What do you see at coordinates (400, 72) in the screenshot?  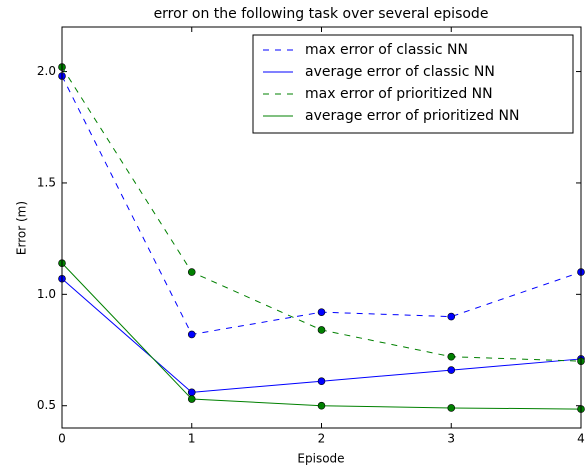 I see `legend-label: average error of classic NN` at bounding box center [400, 72].